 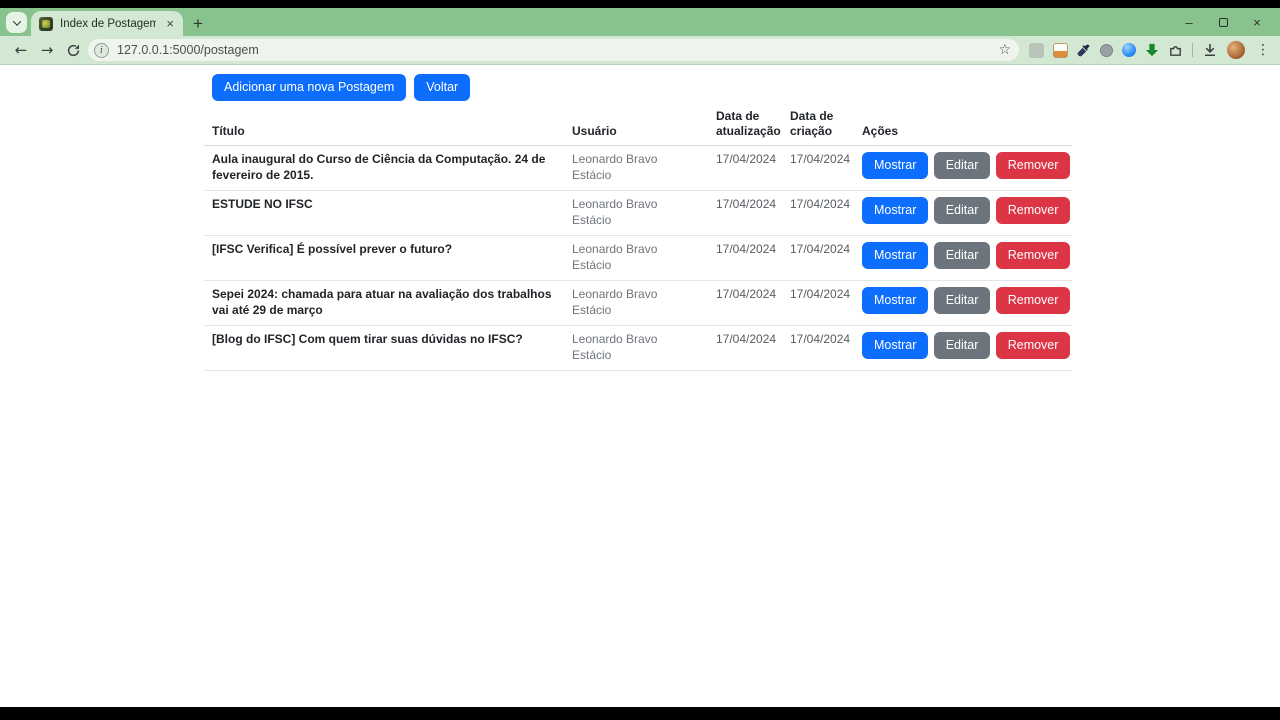 What do you see at coordinates (384, 213) in the screenshot?
I see `post-title: ESTUDE NO IFSC` at bounding box center [384, 213].